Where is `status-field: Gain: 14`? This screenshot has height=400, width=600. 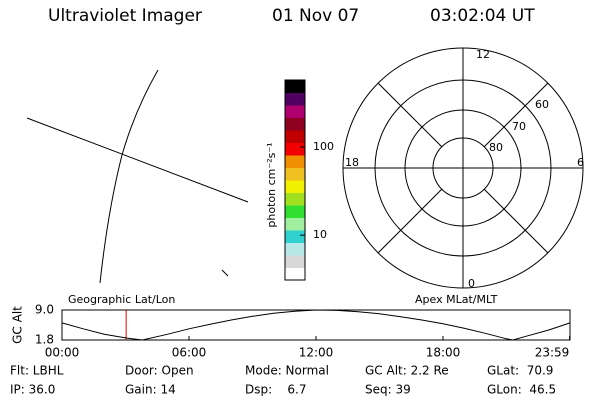
status-field: Gain: 14 is located at coordinates (150, 390).